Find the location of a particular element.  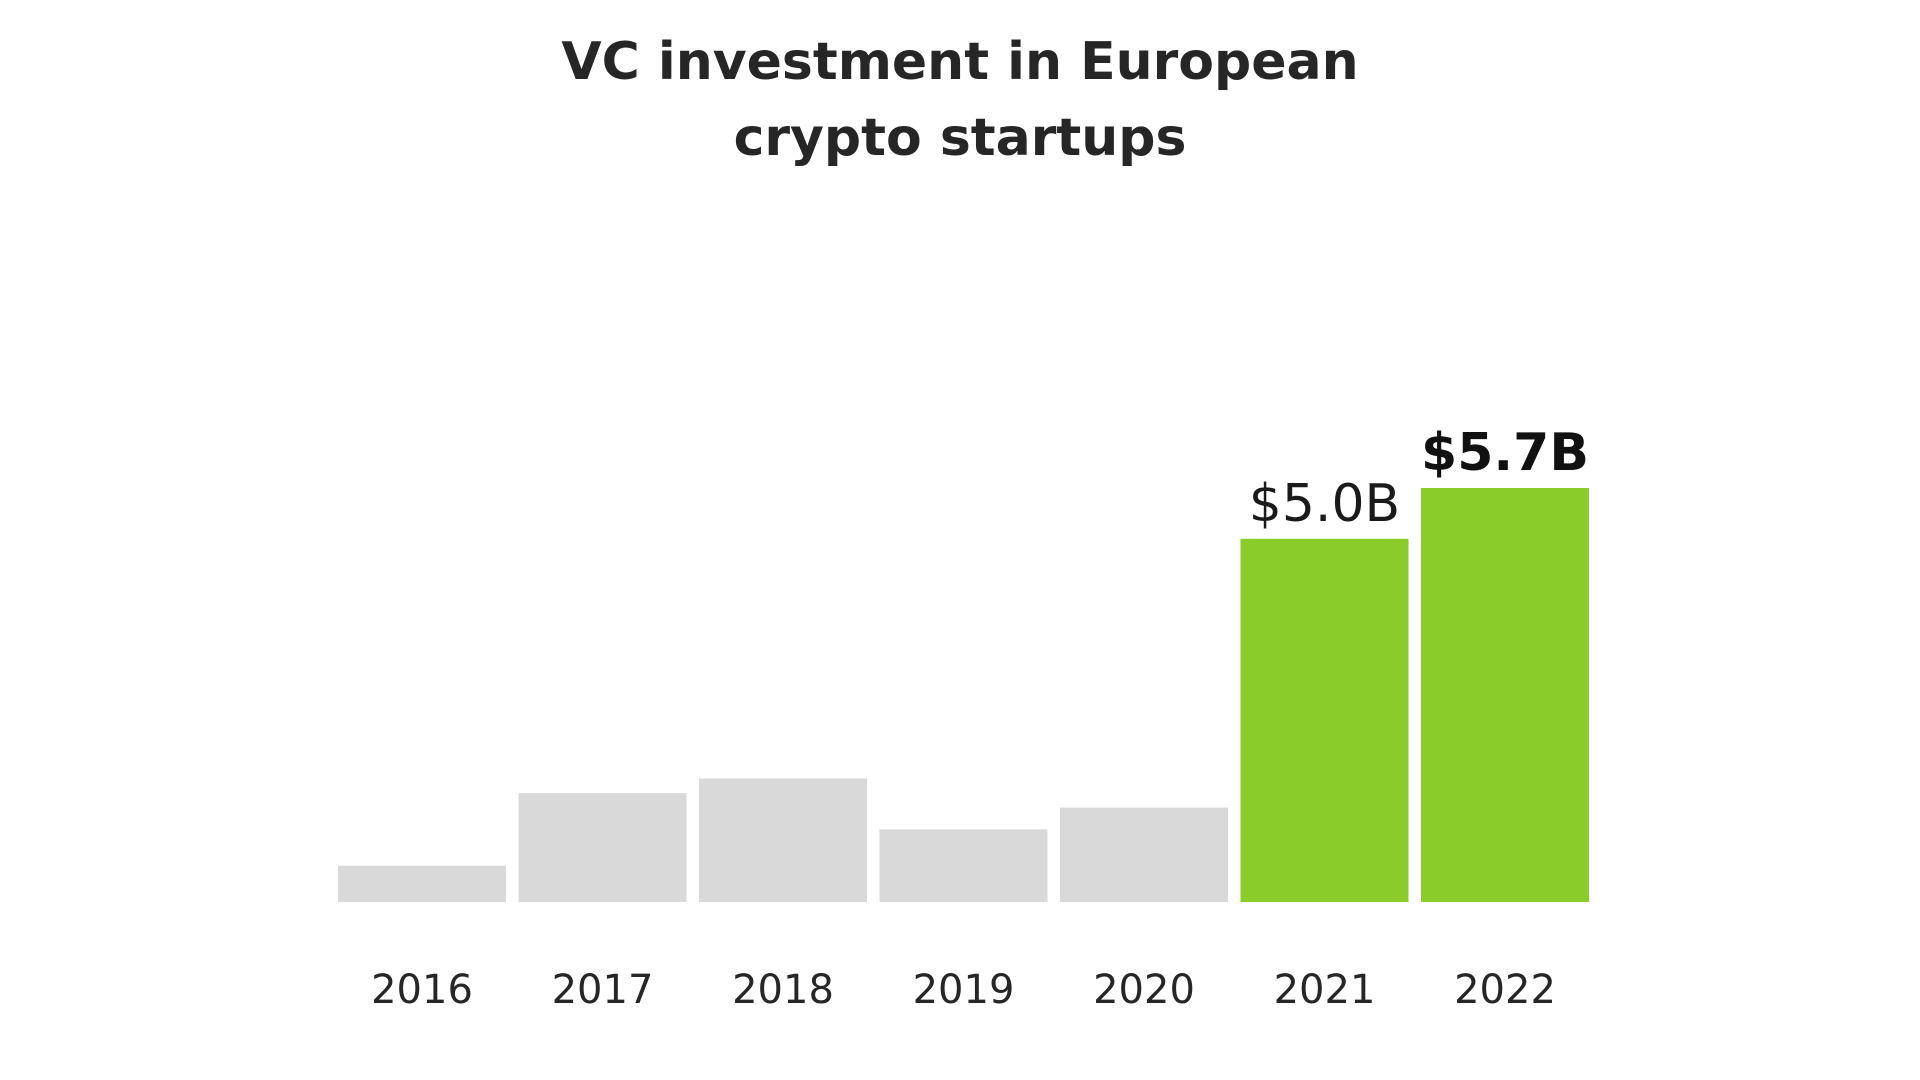

x-tick-label-2022: 2022 is located at coordinates (1505, 990).